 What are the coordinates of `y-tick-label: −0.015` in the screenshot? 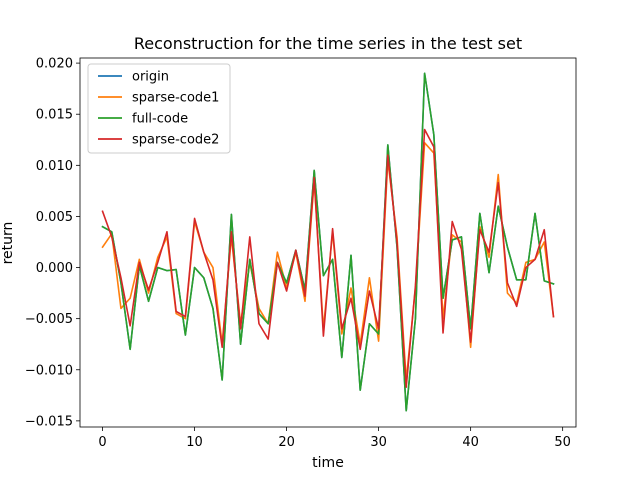 It's located at (49, 421).